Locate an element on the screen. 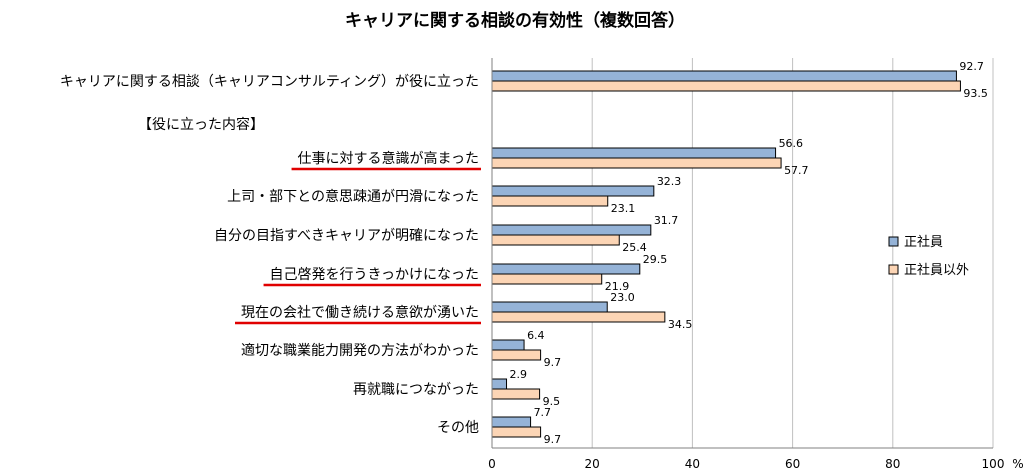 The width and height of the screenshot is (1030, 476). data-label: 2.9 is located at coordinates (519, 374).